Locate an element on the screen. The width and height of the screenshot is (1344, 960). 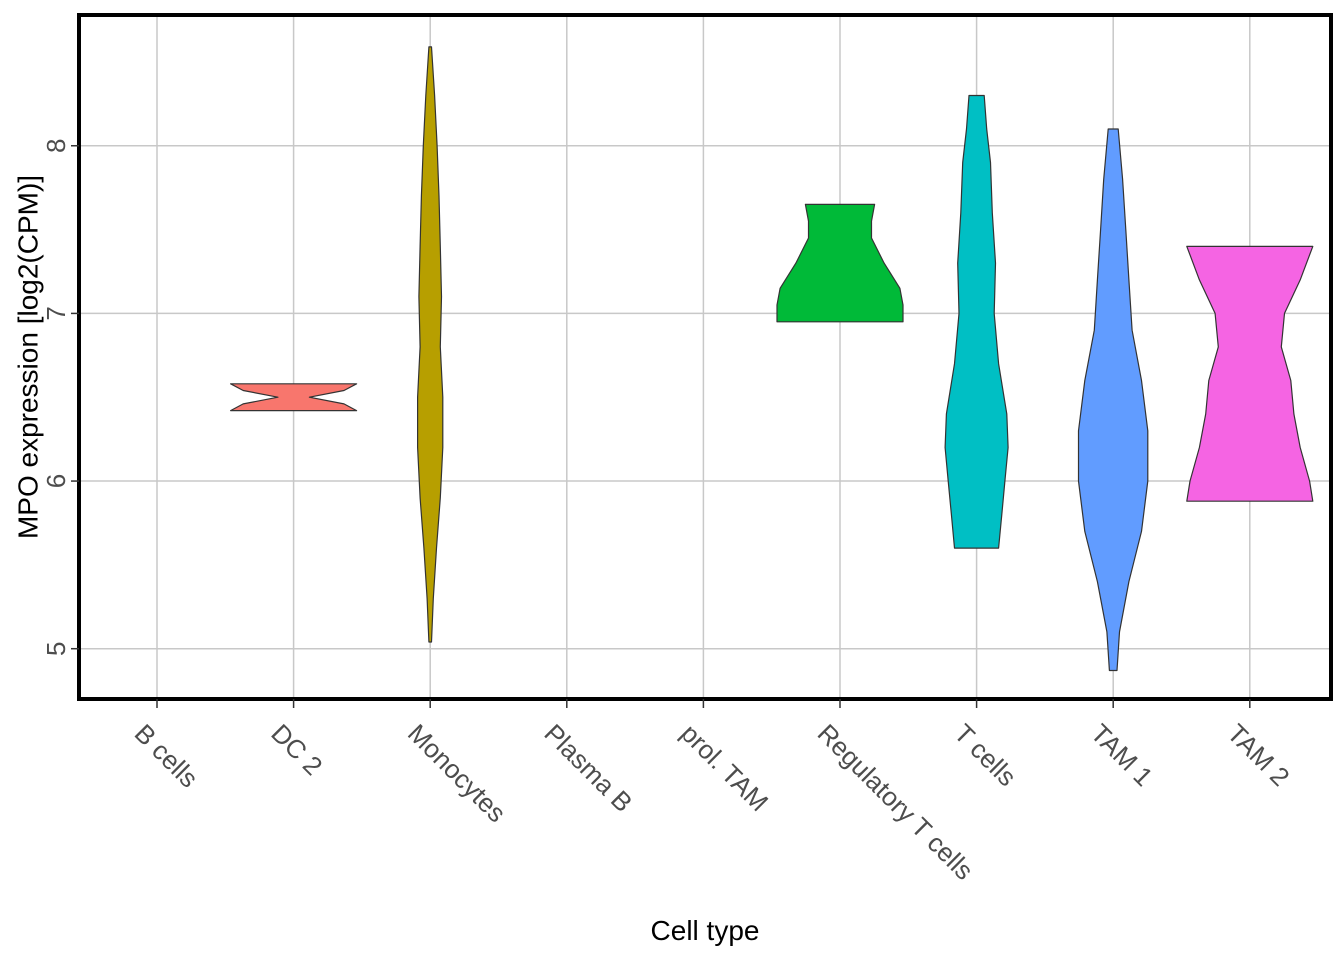
y-tick-label: 6 is located at coordinates (56, 481).